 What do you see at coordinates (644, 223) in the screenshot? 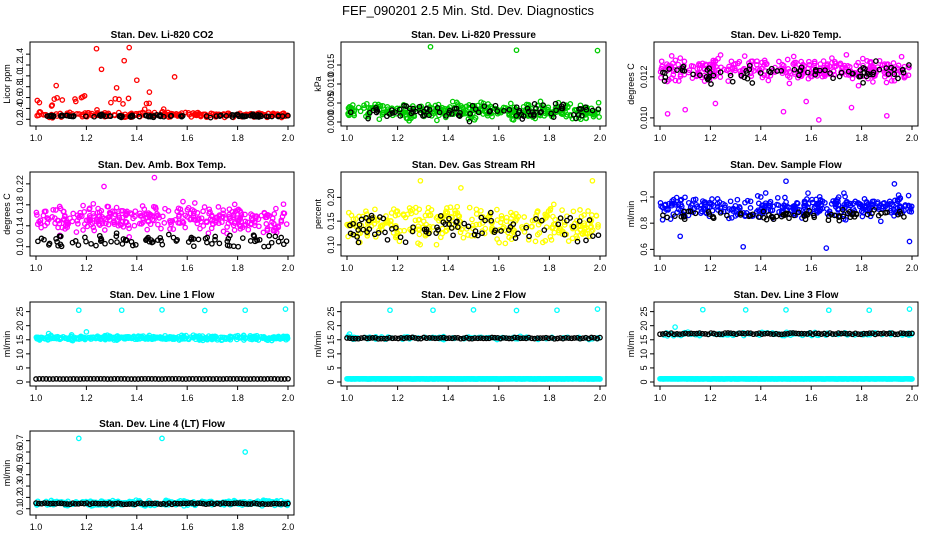
I see `y-tick-label: 0.8` at bounding box center [644, 223].